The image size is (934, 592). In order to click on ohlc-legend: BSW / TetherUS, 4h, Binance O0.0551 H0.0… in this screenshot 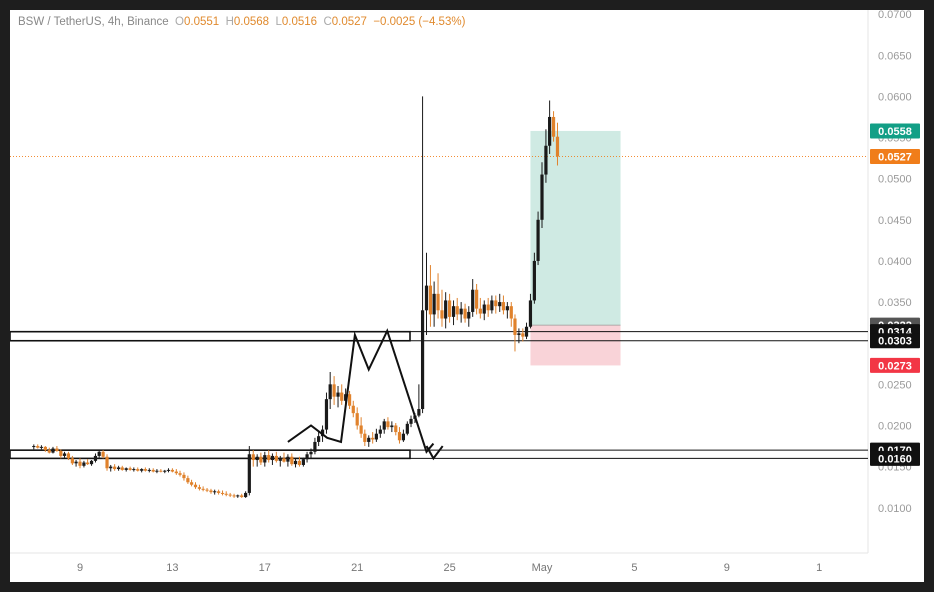, I will do `click(241, 22)`.